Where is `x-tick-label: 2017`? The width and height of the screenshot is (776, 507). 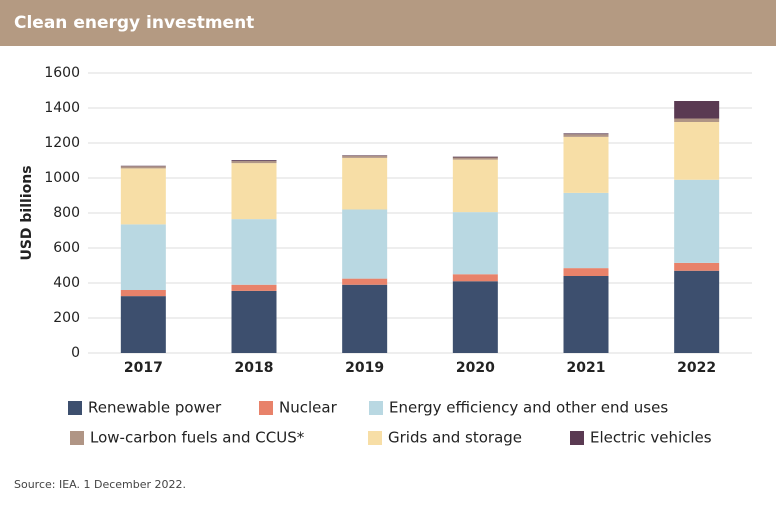
x-tick-label: 2017 is located at coordinates (143, 368).